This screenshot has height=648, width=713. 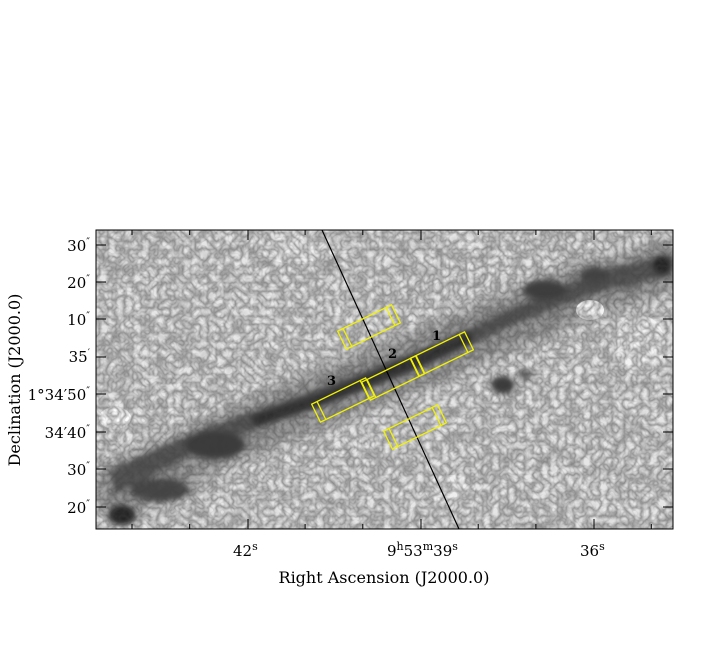 I want to click on y-tick-label: 10″, so click(x=78, y=320).